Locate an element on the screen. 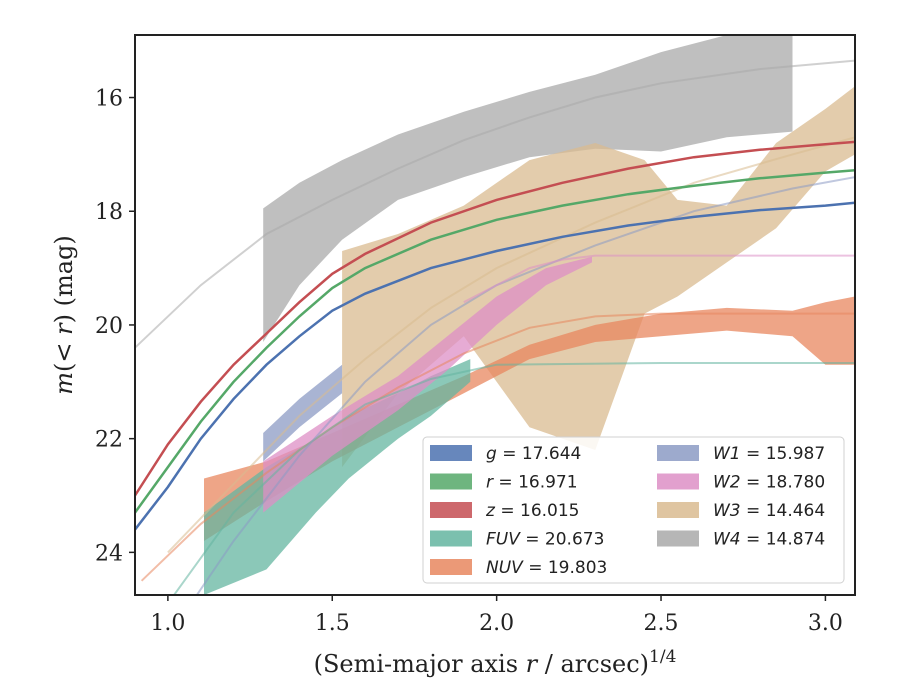 The width and height of the screenshot is (900, 700). legend-label-fuv: FUV = 20.673 is located at coordinates (545, 540).